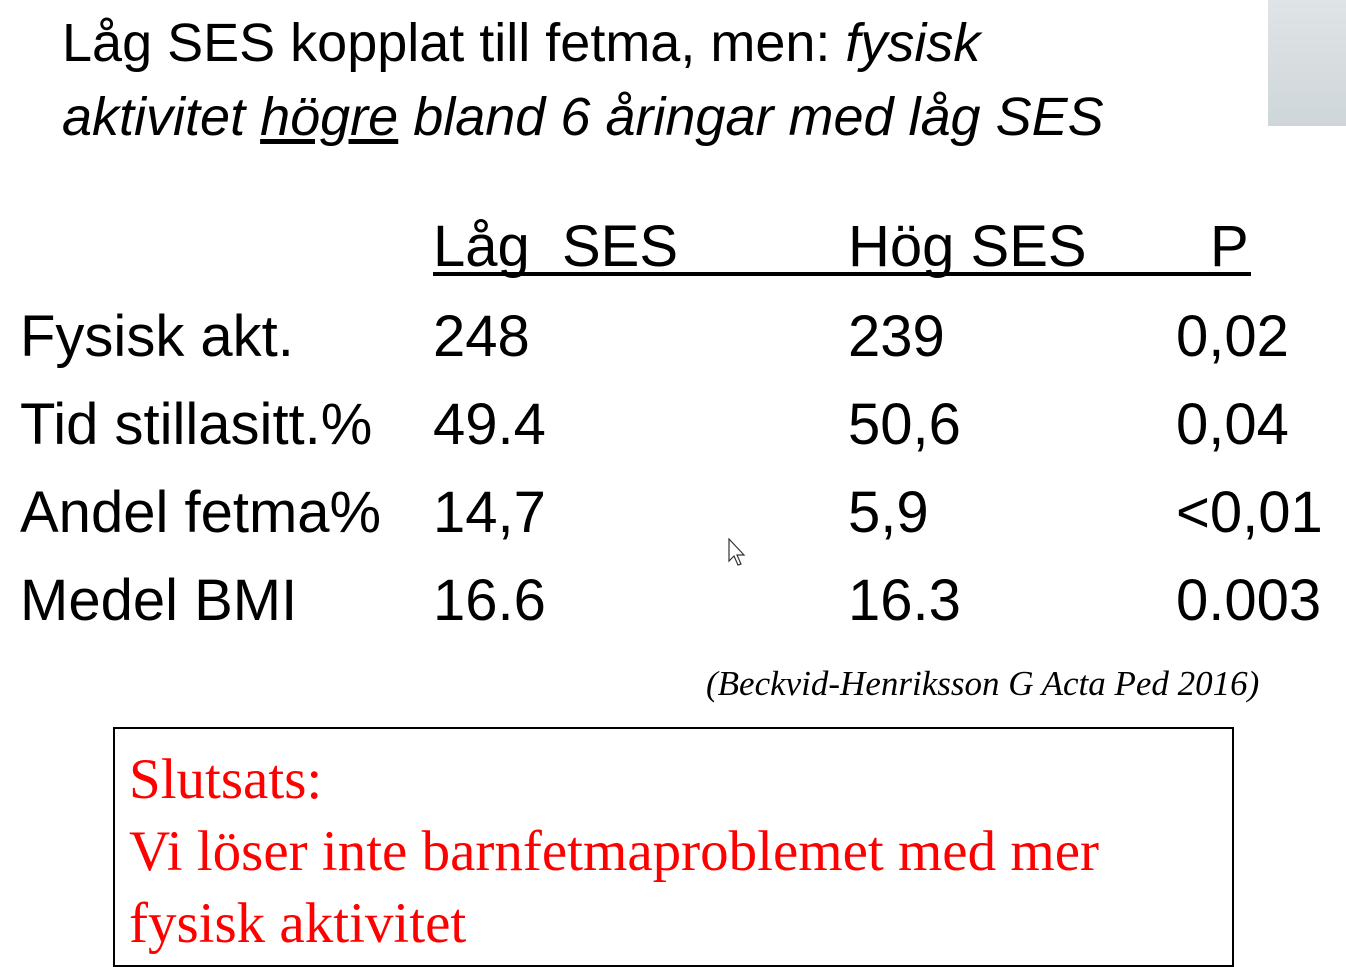 This screenshot has width=1346, height=967. I want to click on title-italic1: fysisk, so click(913, 43).